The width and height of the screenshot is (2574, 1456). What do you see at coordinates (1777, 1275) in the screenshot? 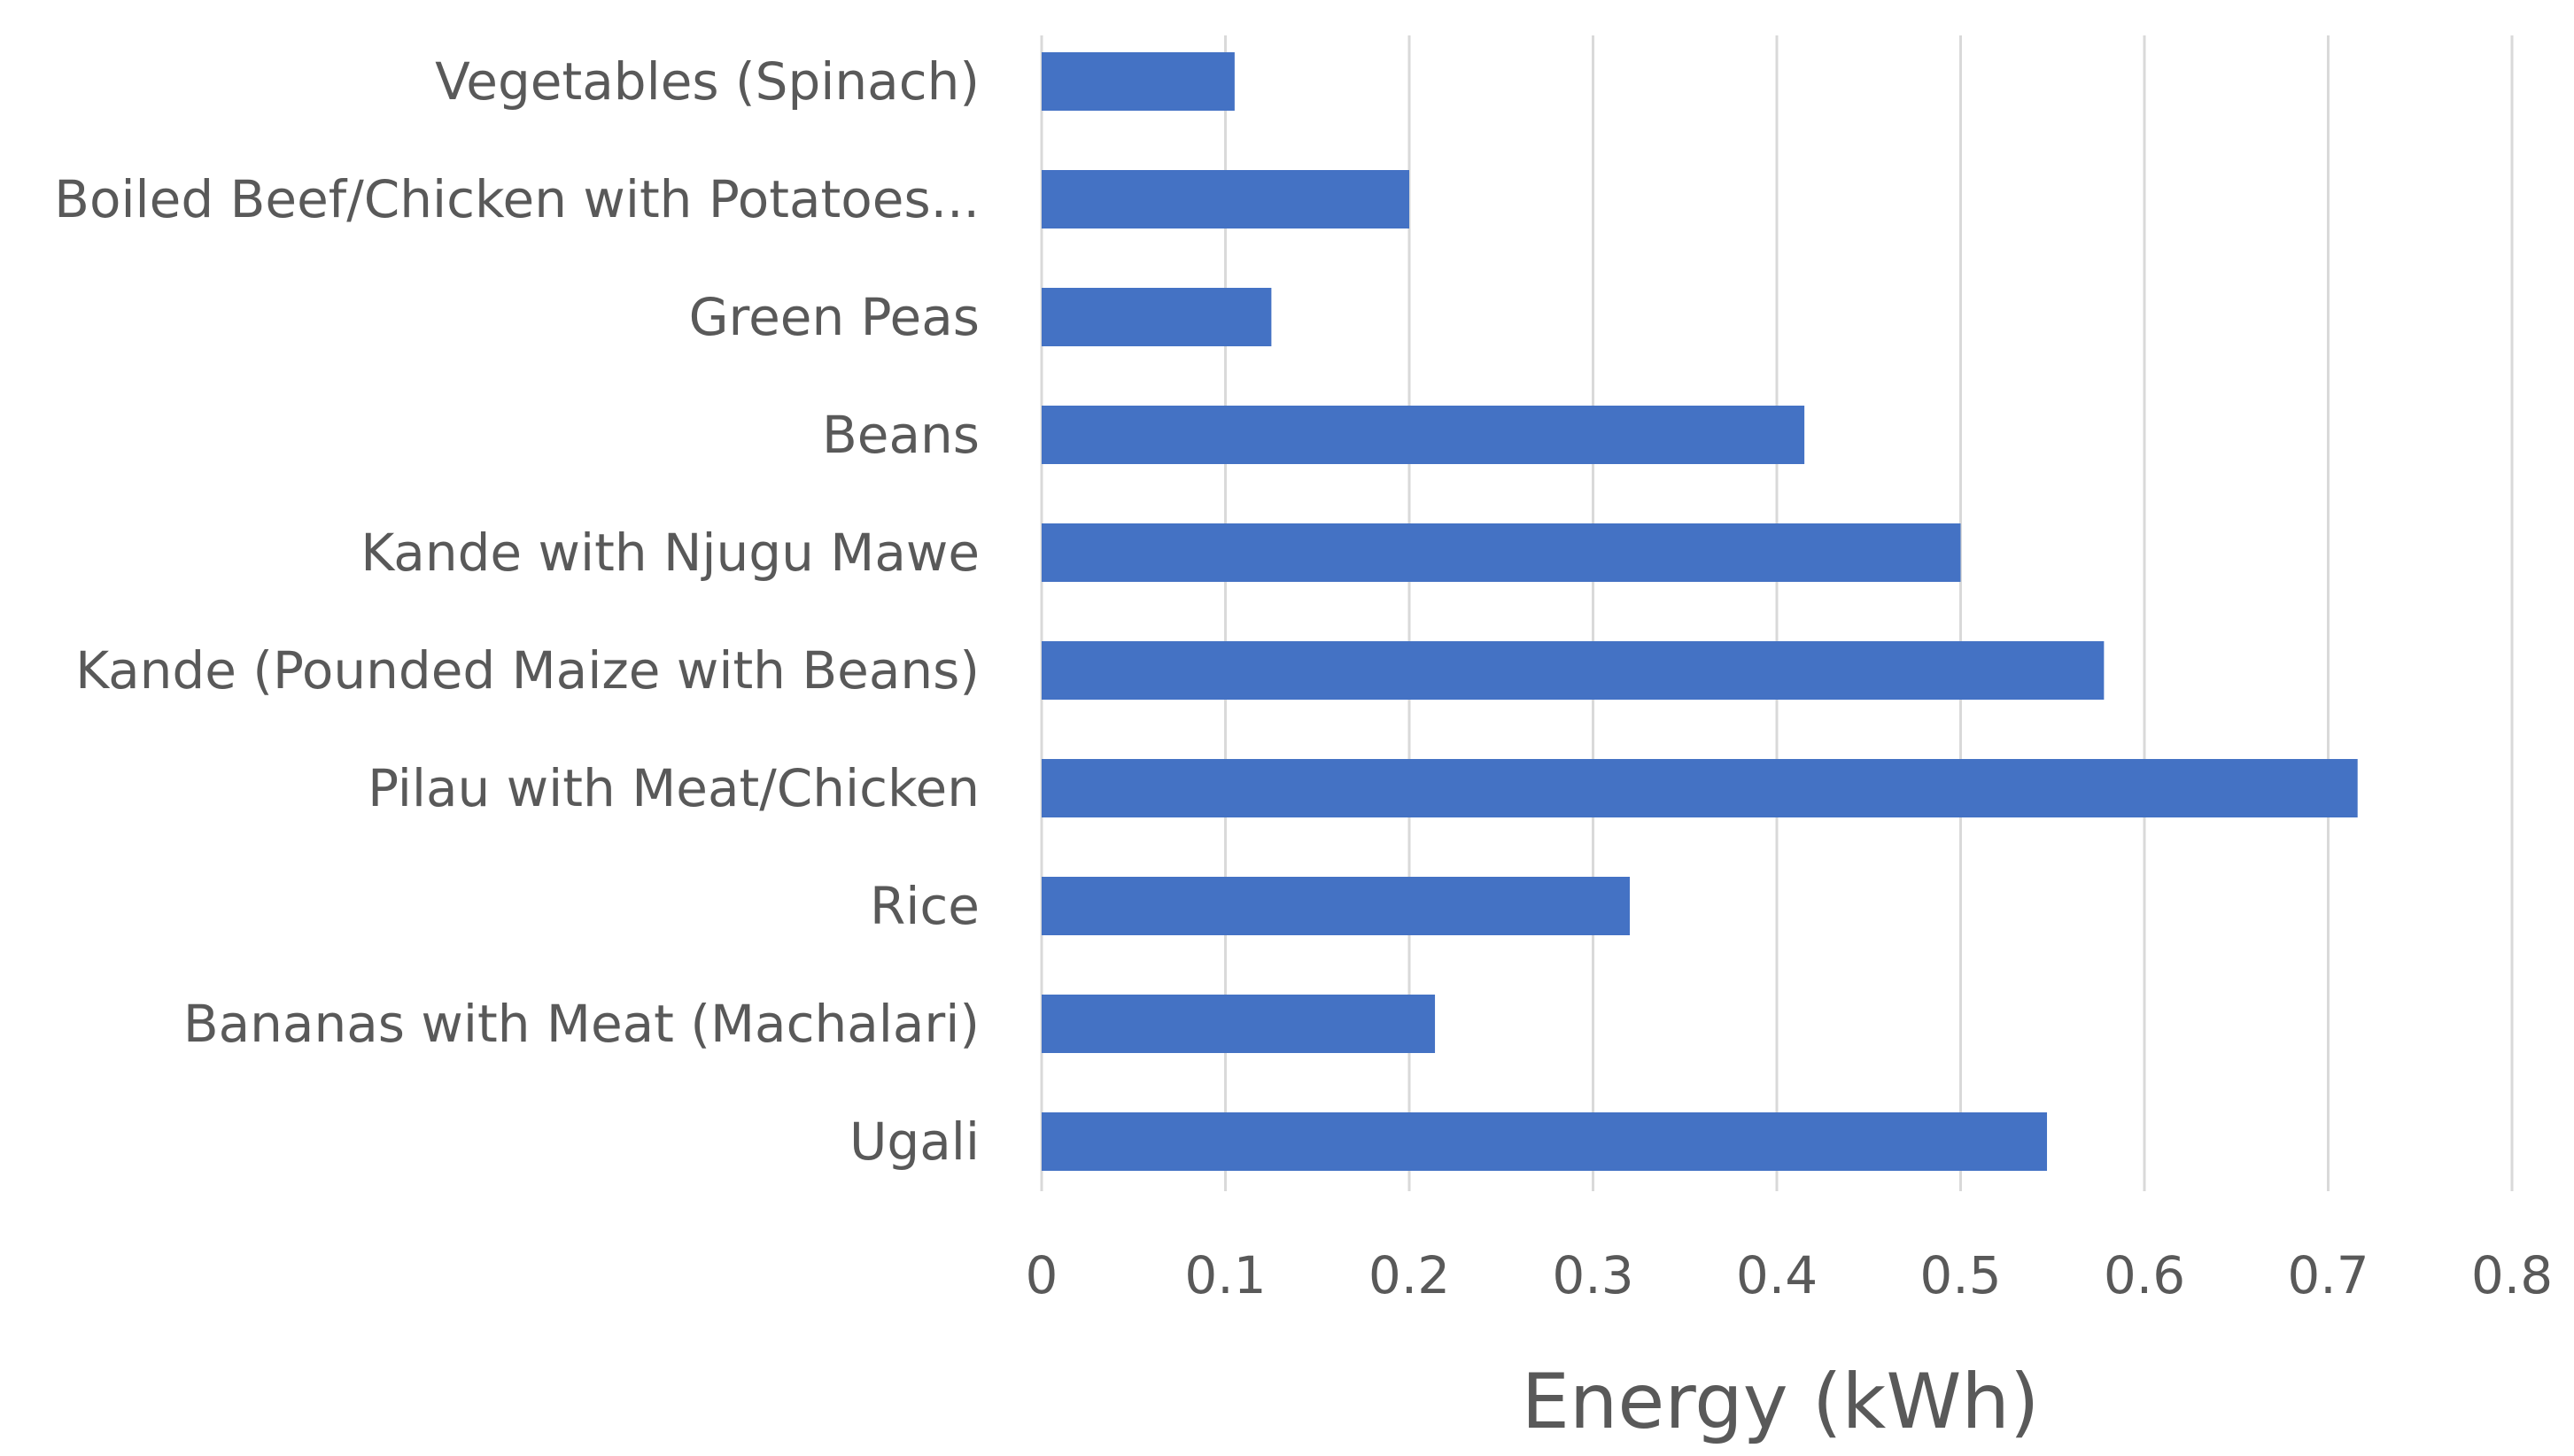
I see `x-tick-label: 0.4` at bounding box center [1777, 1275].